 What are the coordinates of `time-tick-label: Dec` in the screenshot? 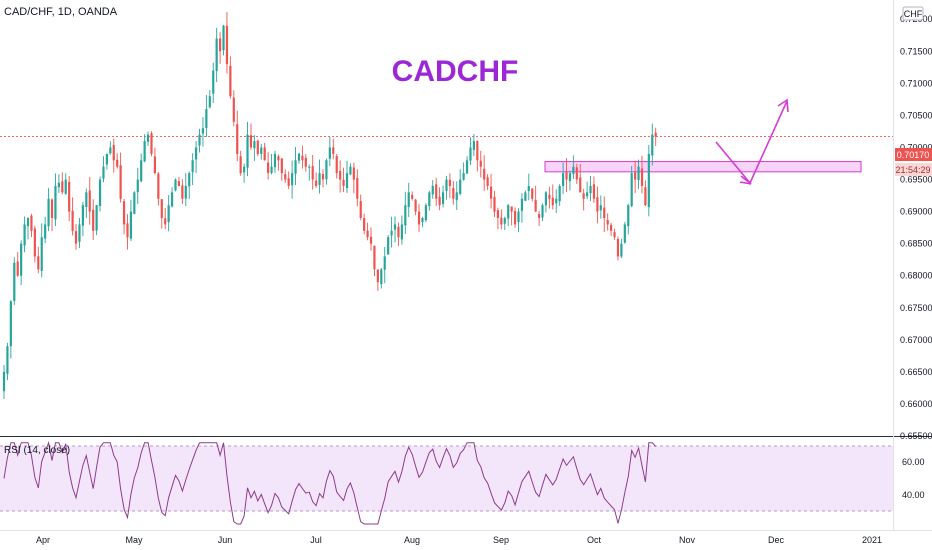 It's located at (776, 540).